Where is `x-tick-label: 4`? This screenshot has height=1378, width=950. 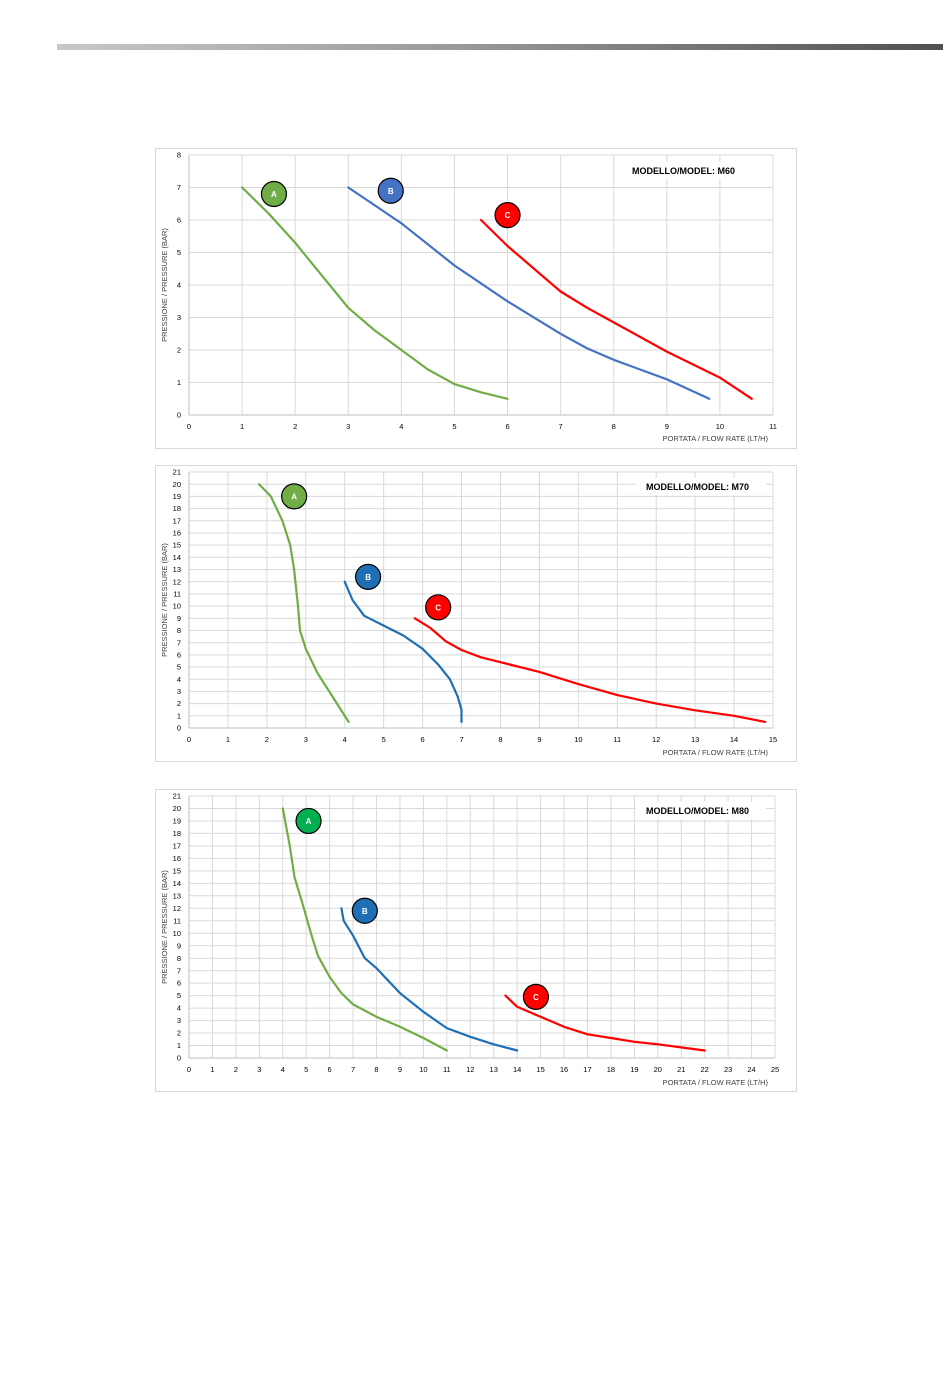 x-tick-label: 4 is located at coordinates (401, 426).